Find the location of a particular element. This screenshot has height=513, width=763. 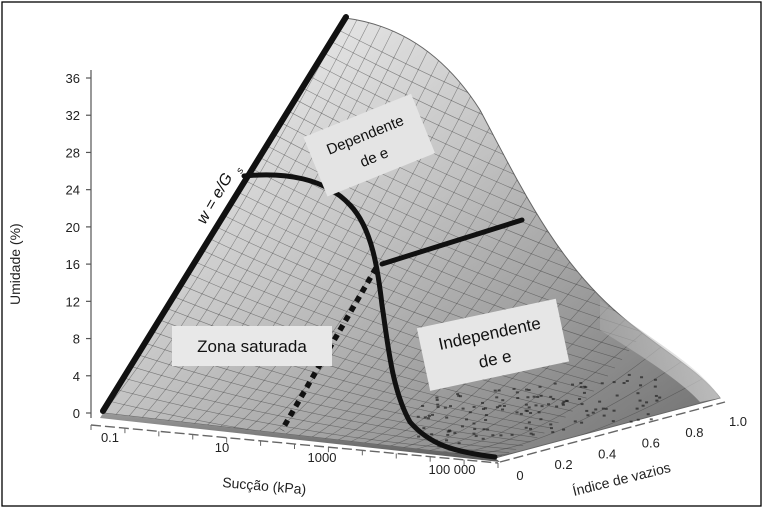

x-axis-title: Sucção (kPa) is located at coordinates (264, 485).